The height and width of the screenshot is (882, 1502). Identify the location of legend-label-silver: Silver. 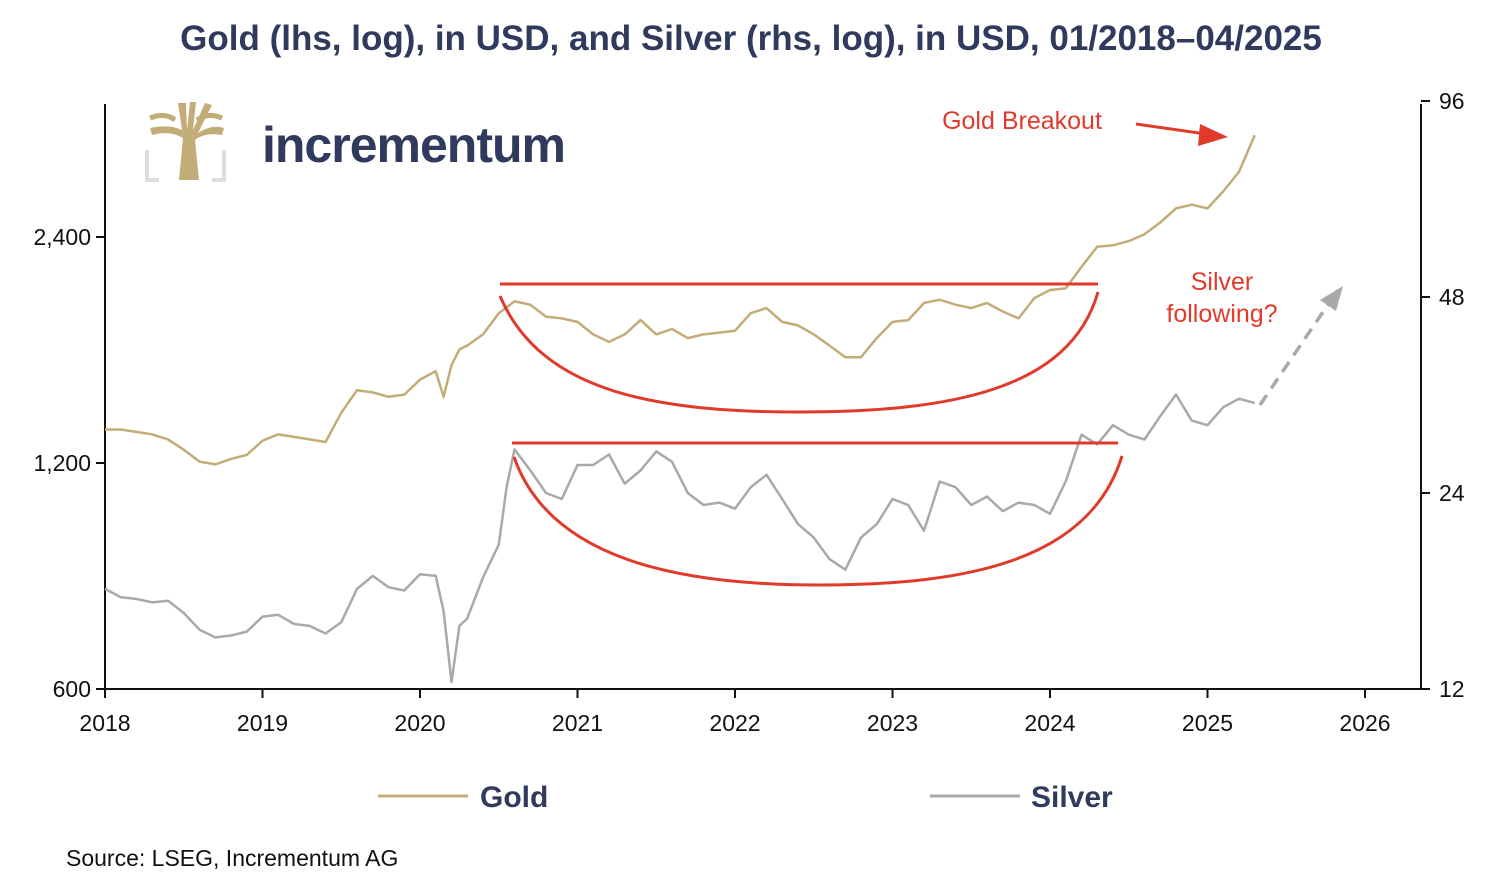
(1072, 797).